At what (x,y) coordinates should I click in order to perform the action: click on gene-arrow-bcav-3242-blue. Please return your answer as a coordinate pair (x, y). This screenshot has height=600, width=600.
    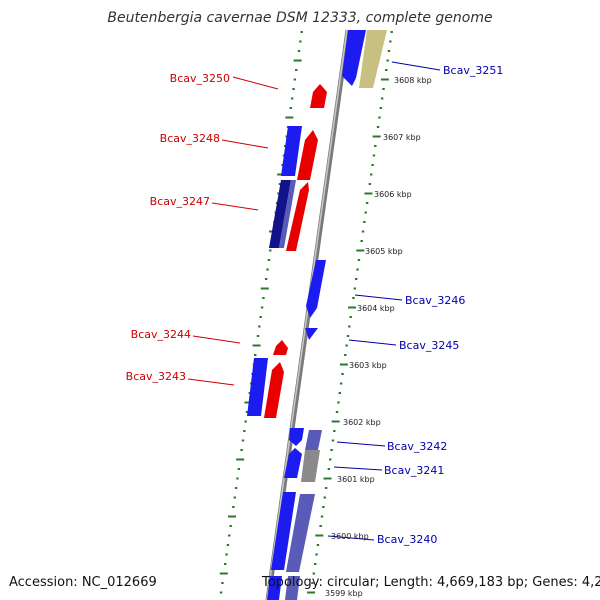
    Looking at the image, I should click on (296, 437).